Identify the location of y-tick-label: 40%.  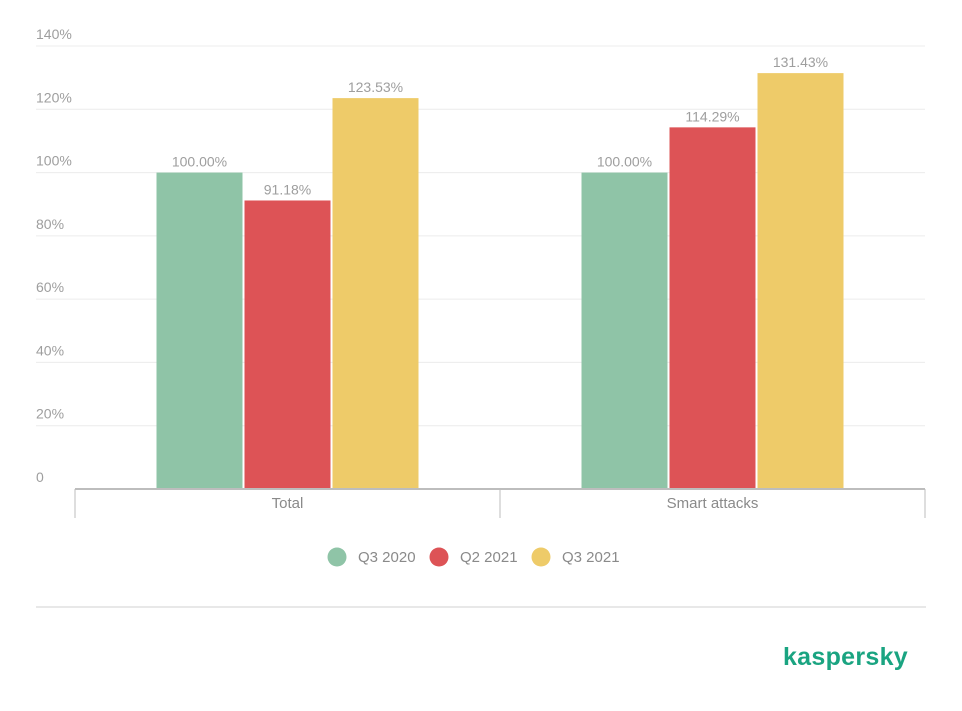
(50, 350).